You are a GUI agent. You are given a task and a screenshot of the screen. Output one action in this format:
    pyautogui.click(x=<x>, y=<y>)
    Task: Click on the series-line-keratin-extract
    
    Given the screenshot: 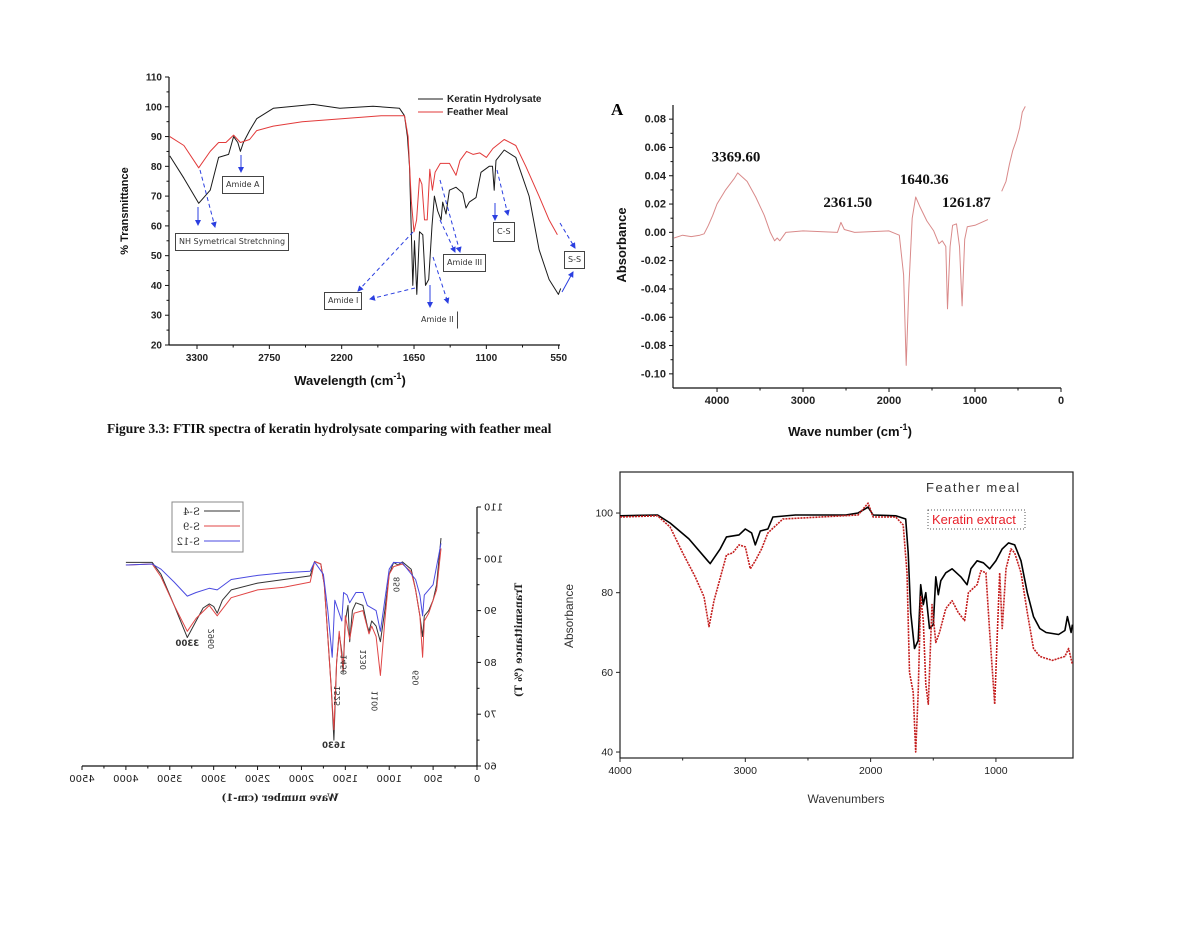 What is the action you would take?
    pyautogui.click(x=846, y=627)
    